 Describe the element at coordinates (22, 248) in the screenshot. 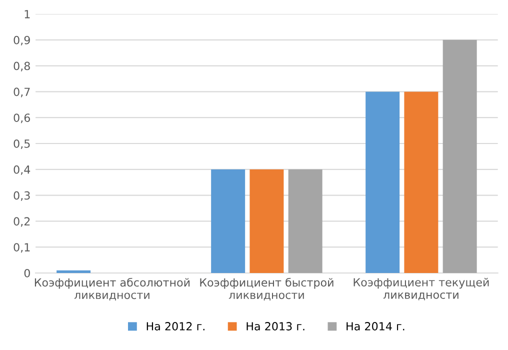

I see `y-tick-label: 0,1` at that location.